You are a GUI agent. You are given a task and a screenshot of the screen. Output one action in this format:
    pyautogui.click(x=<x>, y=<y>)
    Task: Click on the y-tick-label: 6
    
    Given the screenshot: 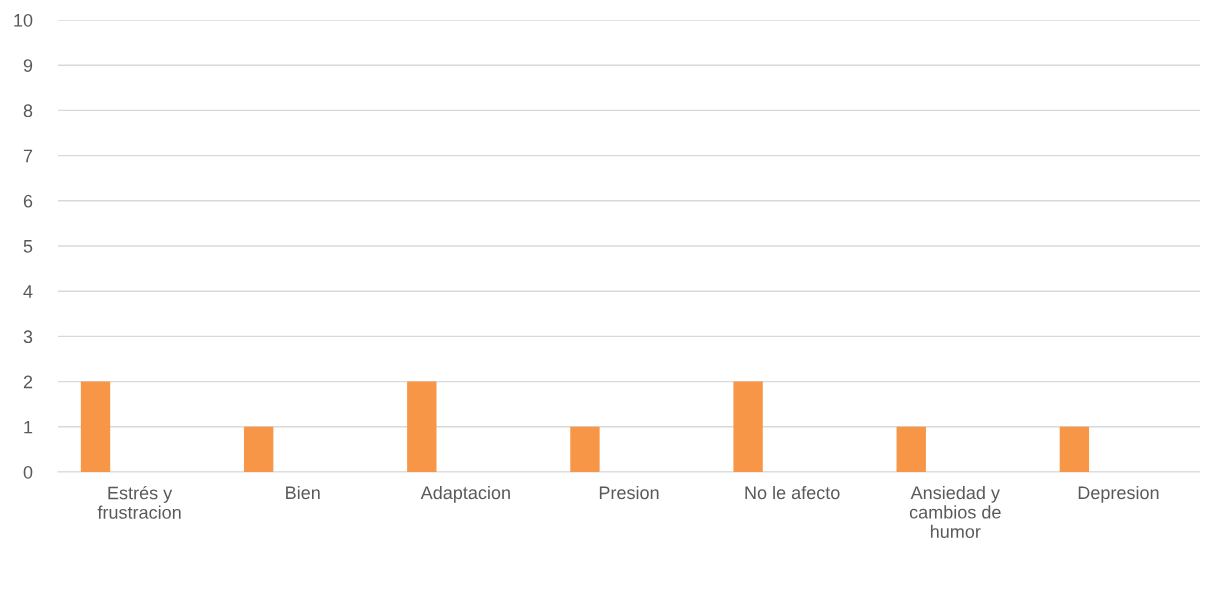 What is the action you would take?
    pyautogui.click(x=28, y=201)
    